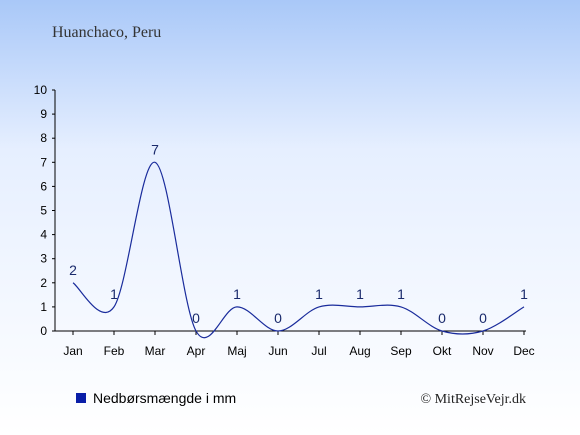  What do you see at coordinates (482, 351) in the screenshot?
I see `x-tick-label: Nov` at bounding box center [482, 351].